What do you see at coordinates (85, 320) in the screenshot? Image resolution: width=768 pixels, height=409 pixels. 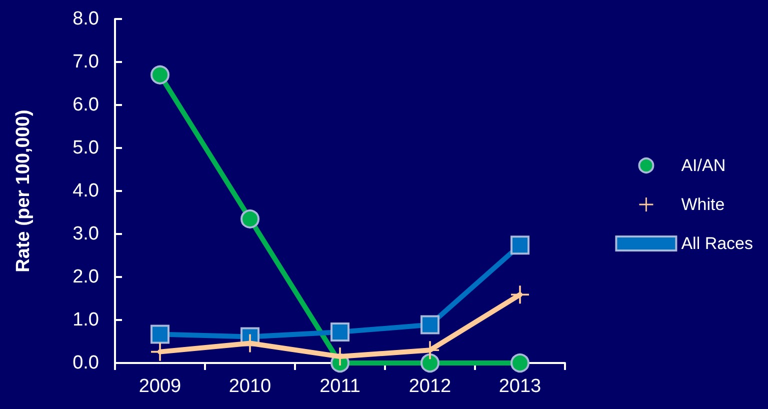 I see `y-tick-label: 1.0` at bounding box center [85, 320].